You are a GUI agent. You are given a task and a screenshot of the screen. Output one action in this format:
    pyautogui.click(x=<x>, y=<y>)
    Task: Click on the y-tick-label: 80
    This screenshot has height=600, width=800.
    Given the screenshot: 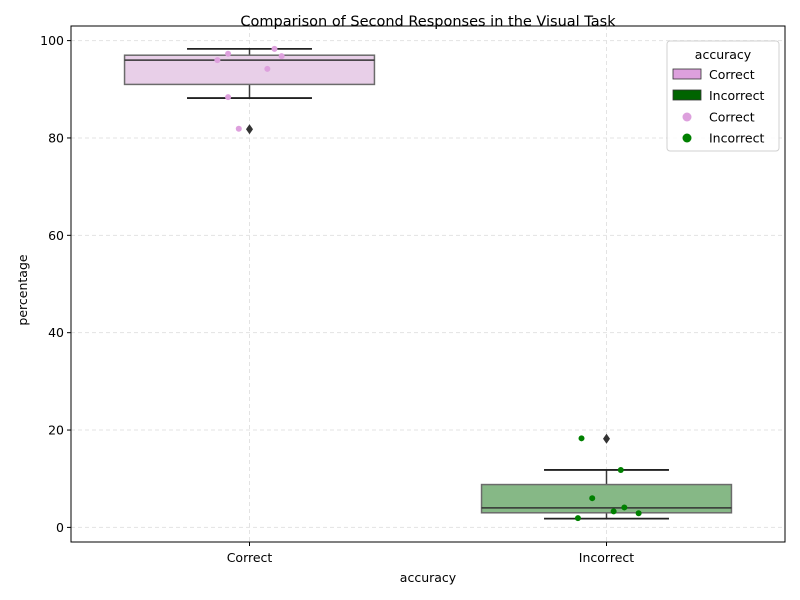 What is the action you would take?
    pyautogui.click(x=56, y=137)
    